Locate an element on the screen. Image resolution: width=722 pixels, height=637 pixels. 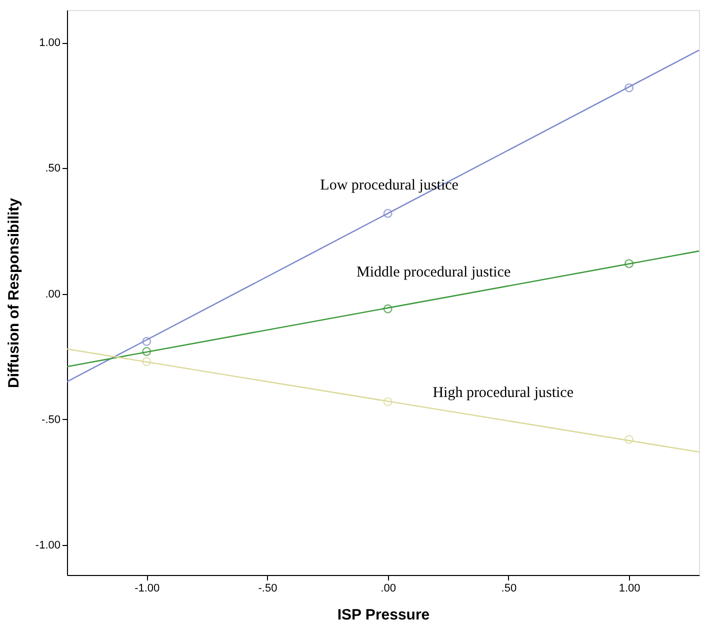
x-tick-label: -1.00 is located at coordinates (147, 588).